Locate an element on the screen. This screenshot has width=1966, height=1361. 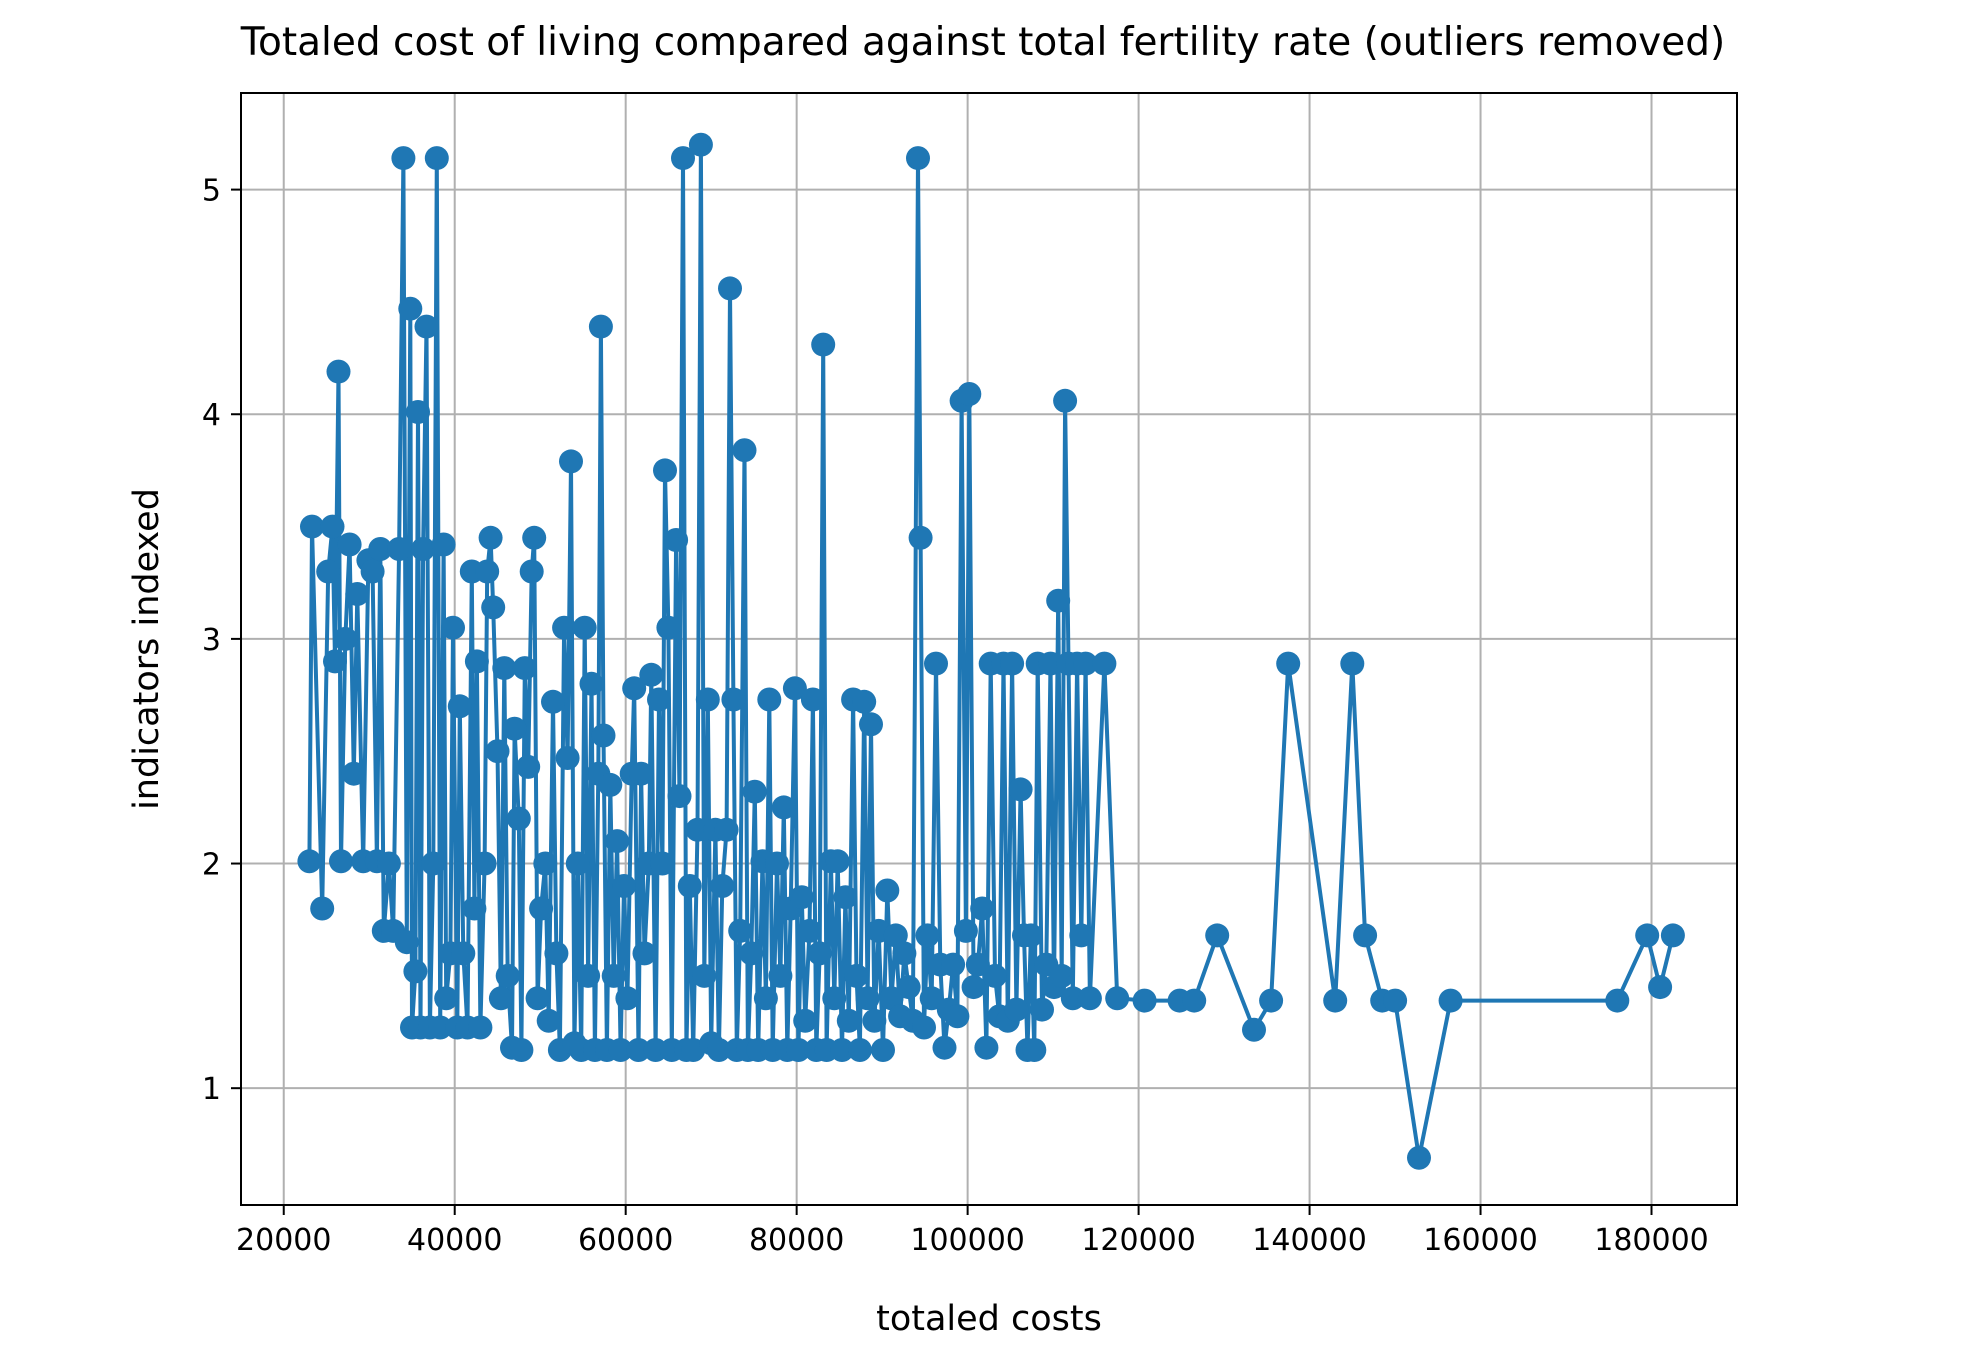
x-axis-label: totaled costs is located at coordinates (989, 1319).